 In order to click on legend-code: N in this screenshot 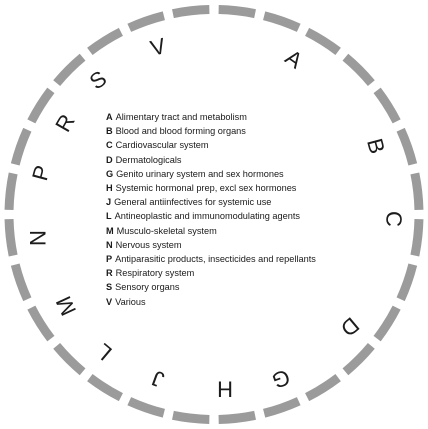, I will do `click(109, 244)`.